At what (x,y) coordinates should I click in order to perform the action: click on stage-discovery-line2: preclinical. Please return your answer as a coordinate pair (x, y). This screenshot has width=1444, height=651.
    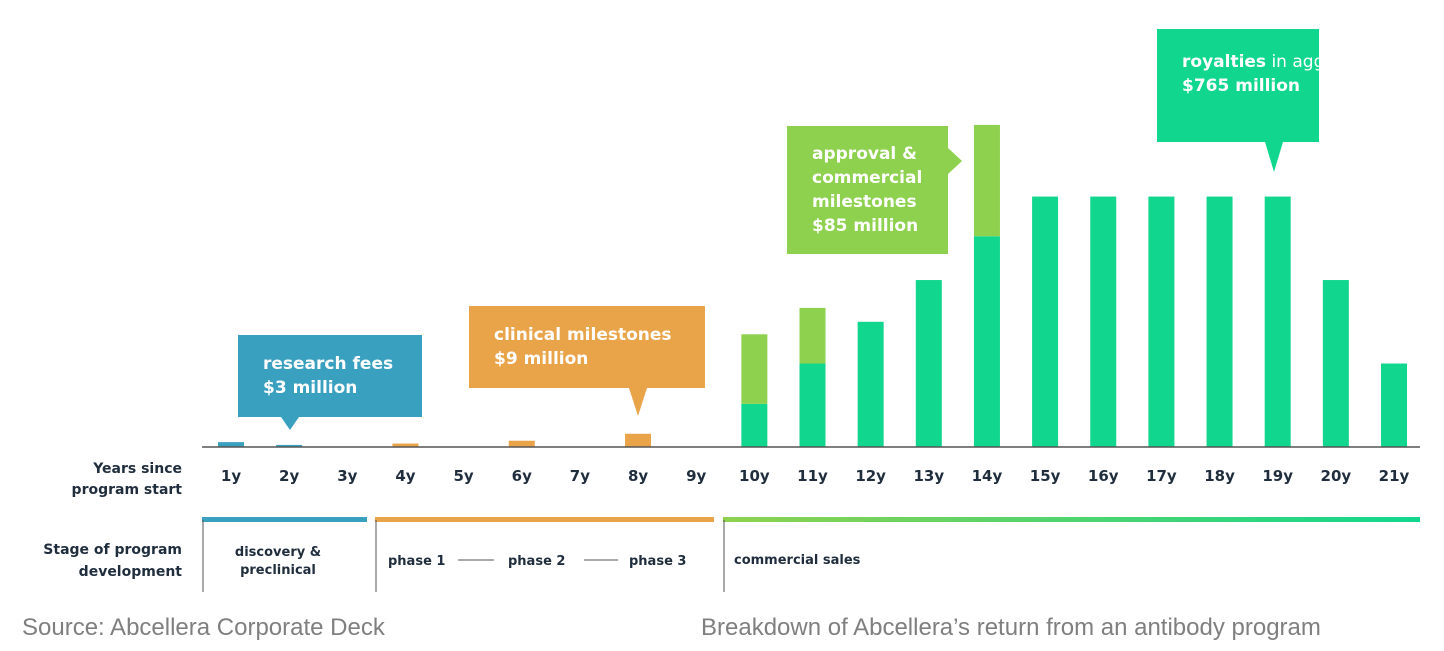
    Looking at the image, I should click on (278, 570).